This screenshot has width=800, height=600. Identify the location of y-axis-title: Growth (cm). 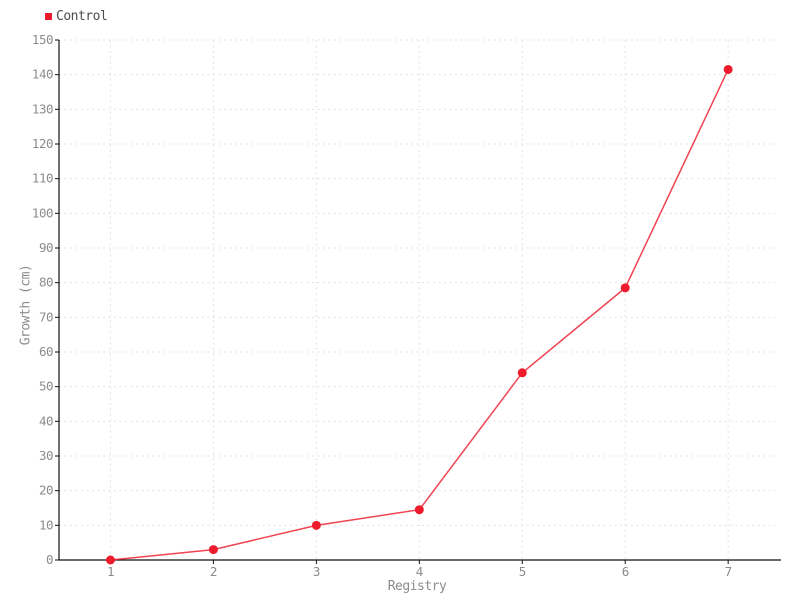
(26, 305).